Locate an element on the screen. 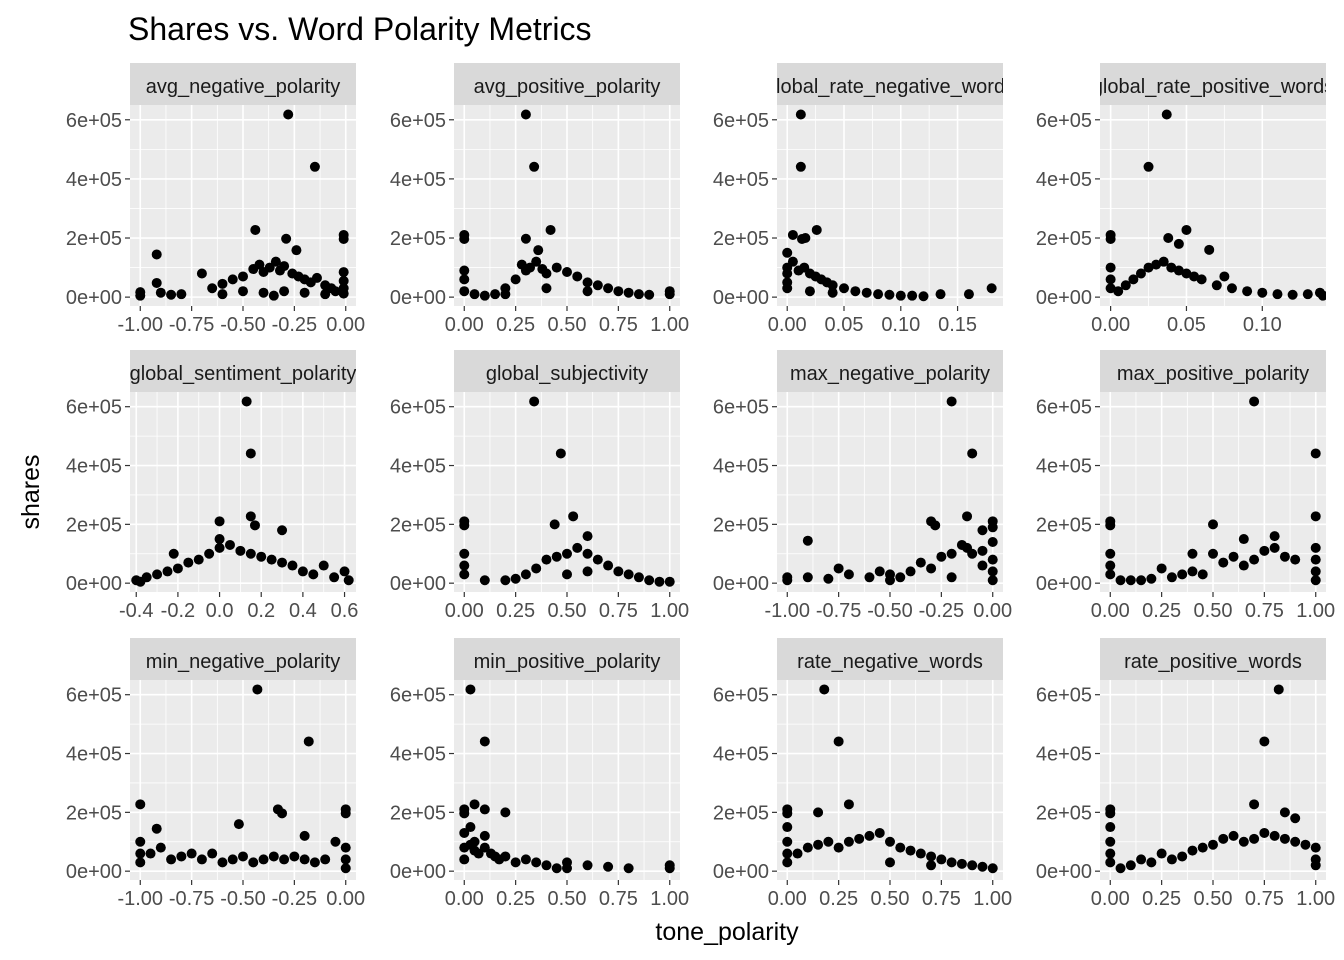 This screenshot has height=960, width=1344. facet-strip-label: rate_negative_words is located at coordinates (890, 662).